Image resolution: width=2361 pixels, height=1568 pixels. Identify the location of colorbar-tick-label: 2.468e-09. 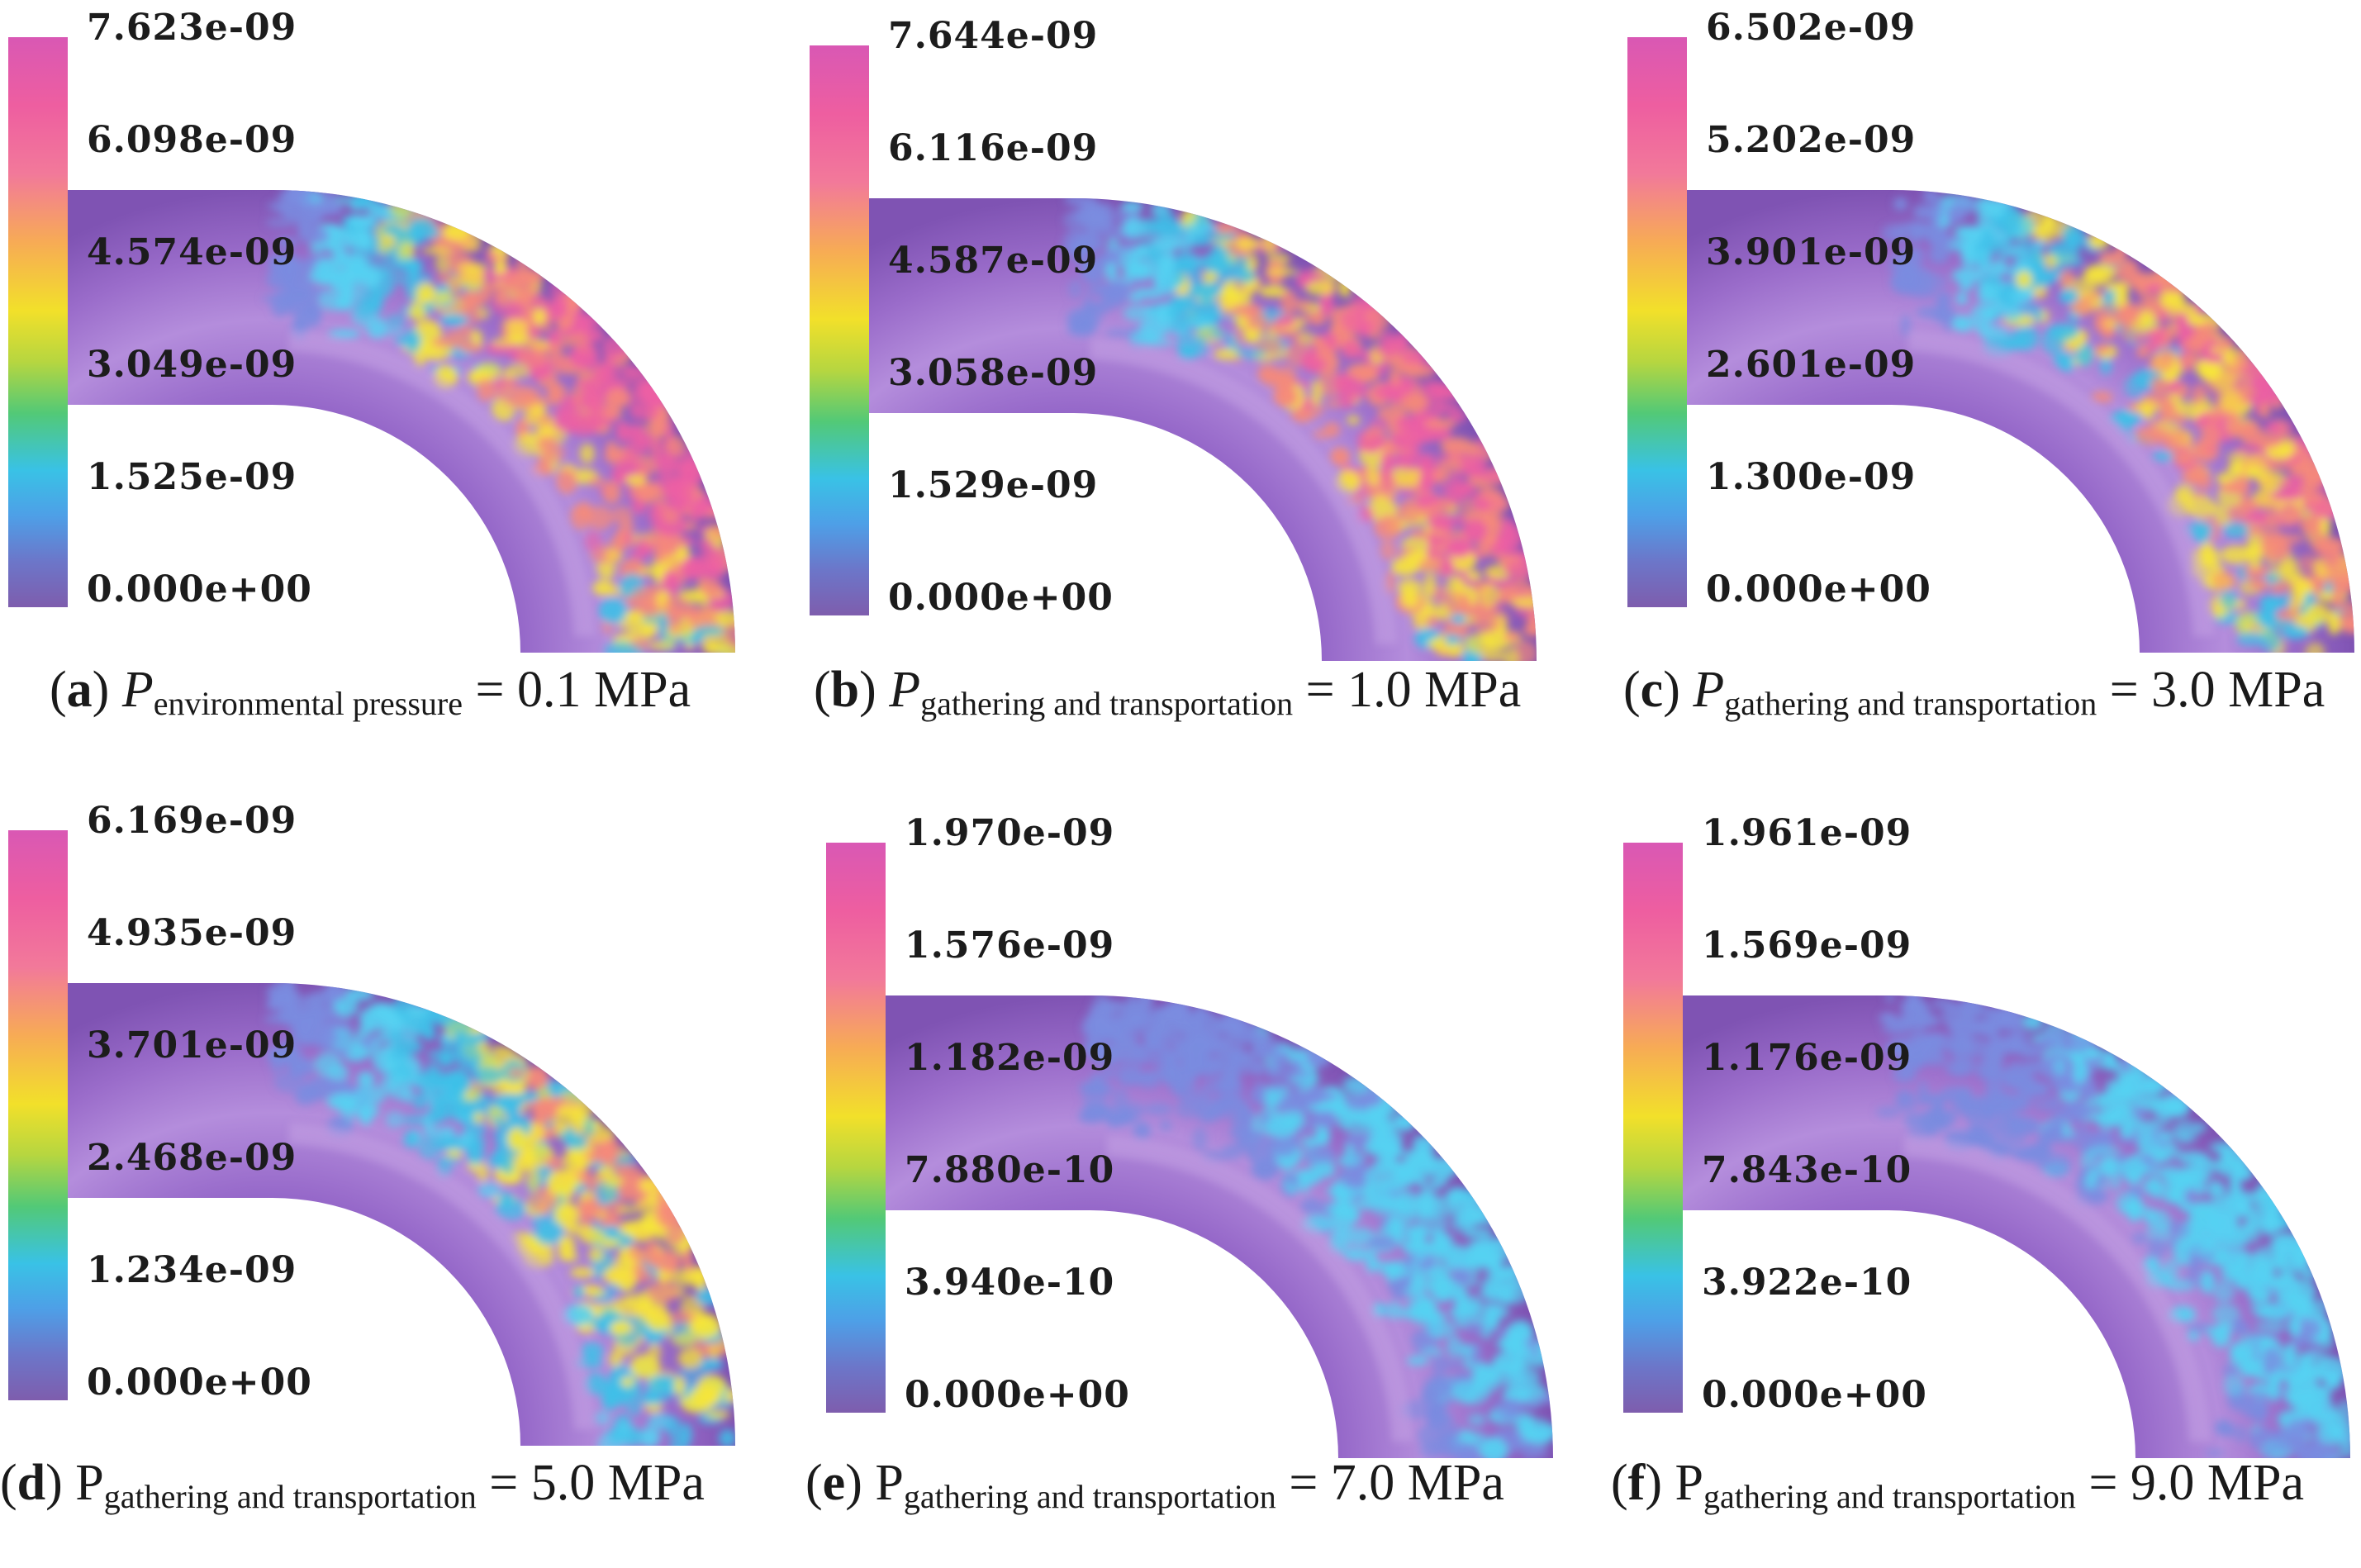
(192, 1158).